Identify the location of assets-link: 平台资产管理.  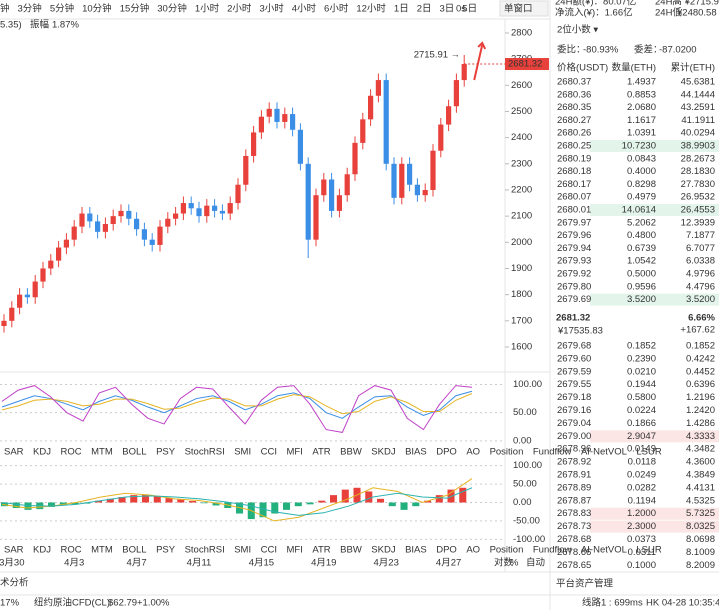
(585, 584).